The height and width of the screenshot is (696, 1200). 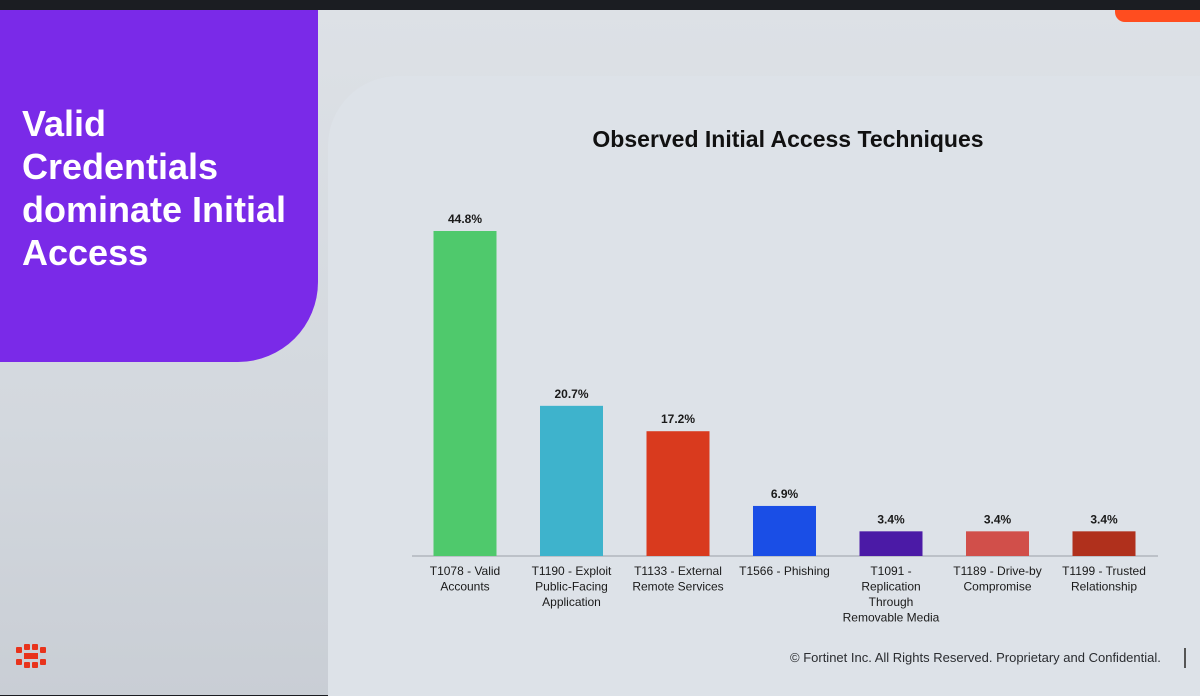 I want to click on footer-divider, so click(x=1185, y=658).